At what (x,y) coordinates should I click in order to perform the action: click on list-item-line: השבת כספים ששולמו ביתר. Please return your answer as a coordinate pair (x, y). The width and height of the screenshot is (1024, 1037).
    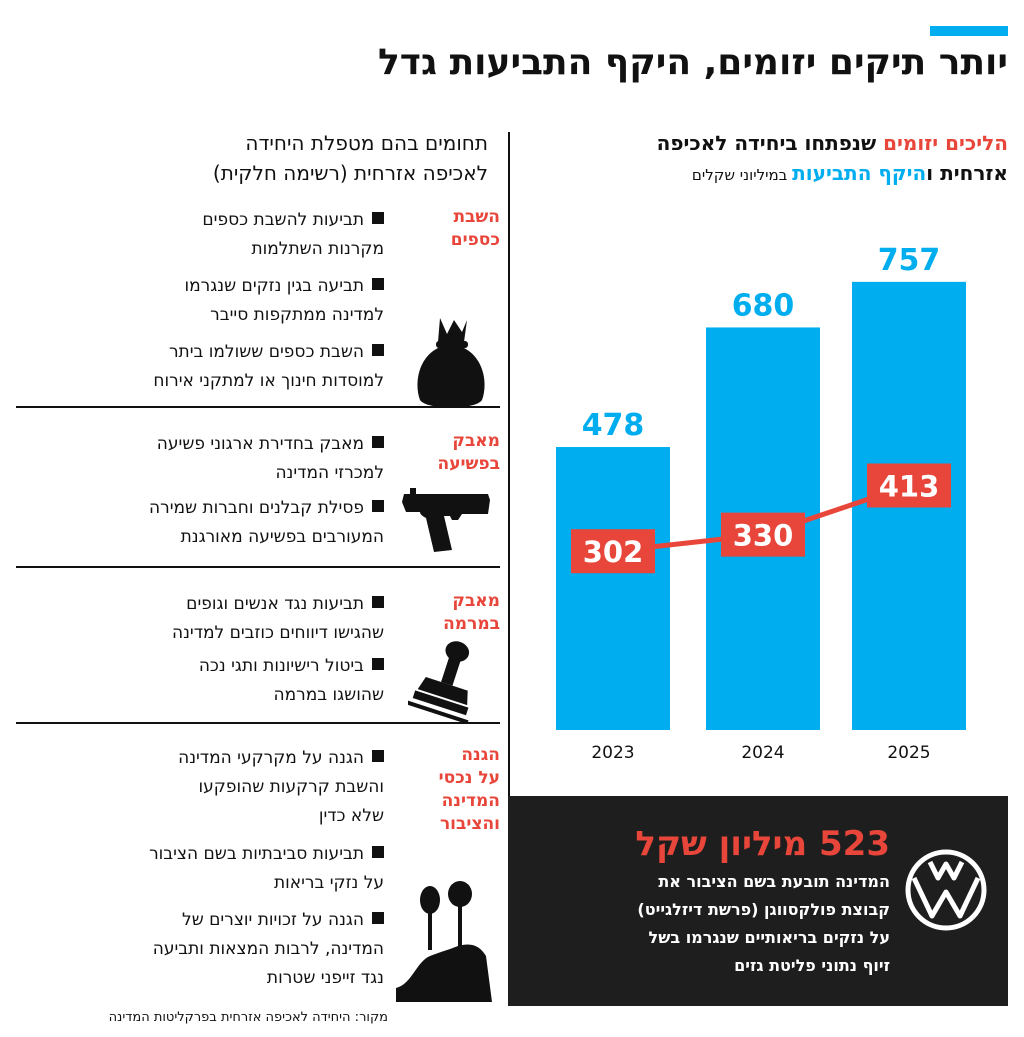
    Looking at the image, I should click on (214, 352).